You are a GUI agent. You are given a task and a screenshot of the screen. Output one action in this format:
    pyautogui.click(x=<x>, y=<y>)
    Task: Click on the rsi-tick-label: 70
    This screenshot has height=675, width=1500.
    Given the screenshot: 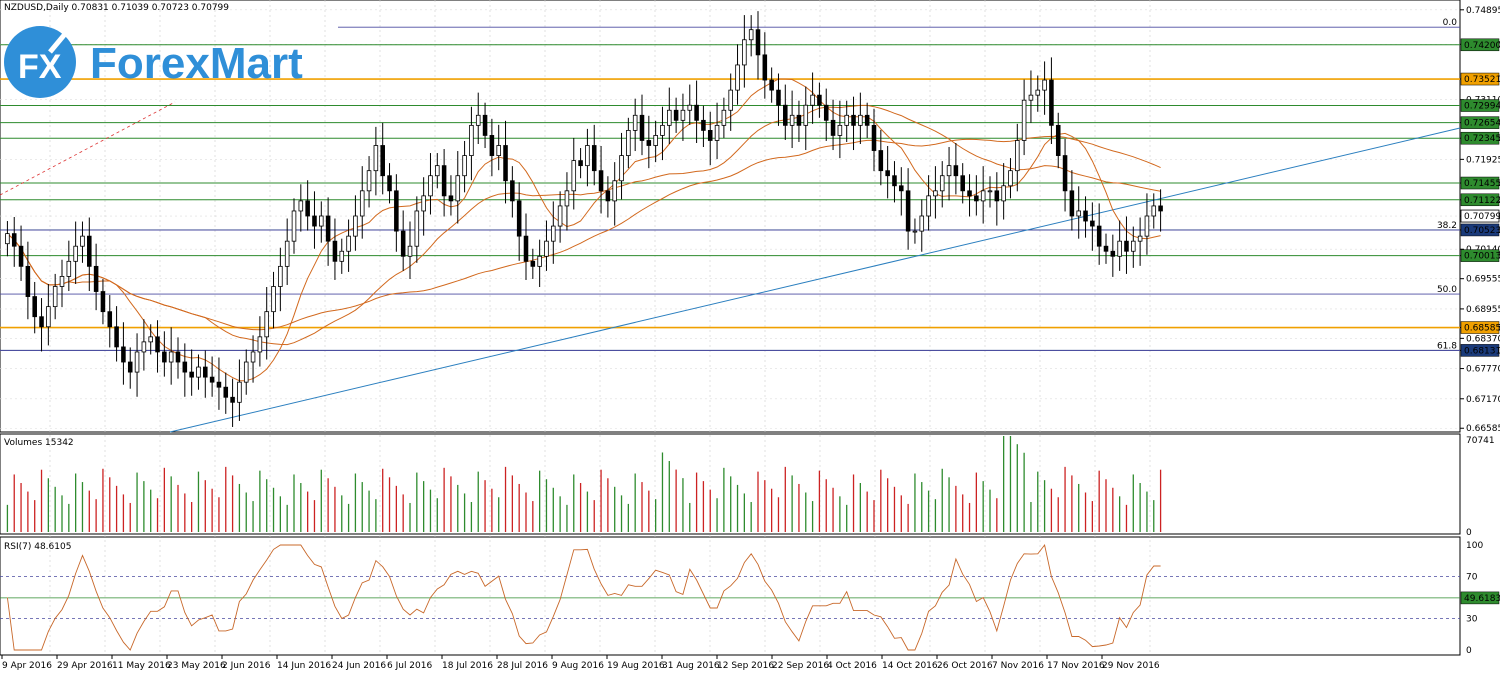 What is the action you would take?
    pyautogui.click(x=1472, y=578)
    